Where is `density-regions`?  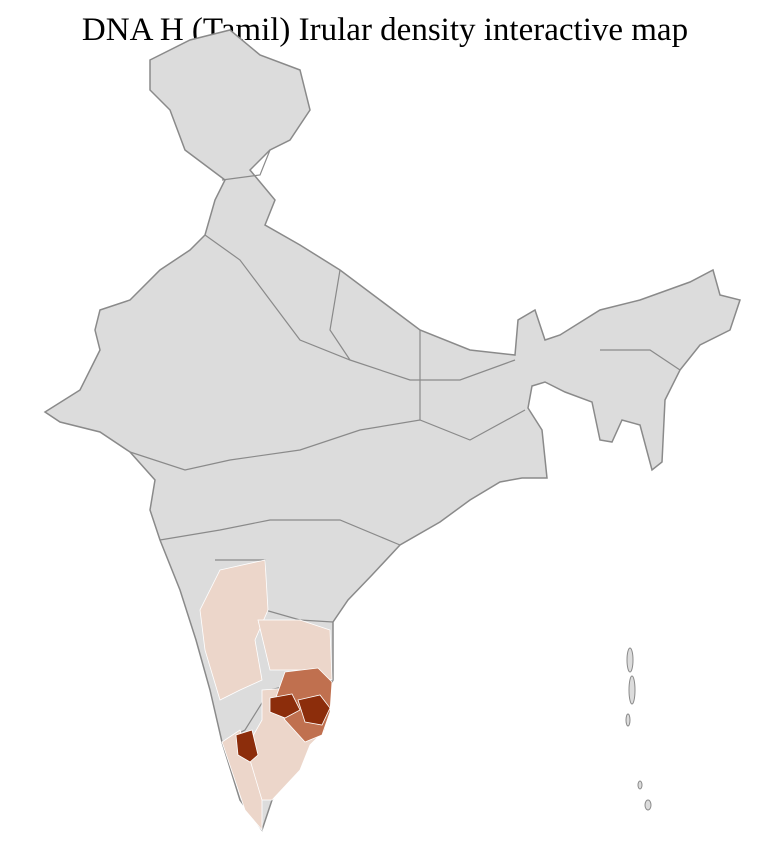 density-regions is located at coordinates (266, 695).